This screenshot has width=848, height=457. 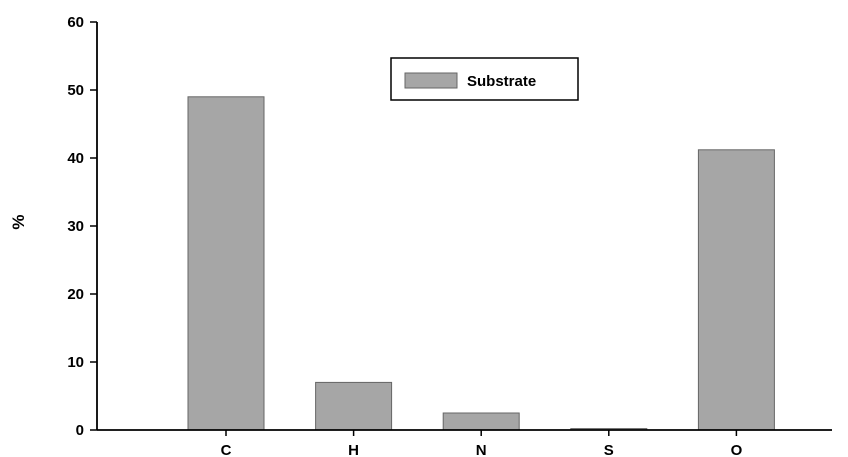 I want to click on x-tick-label-c: C, so click(x=226, y=449).